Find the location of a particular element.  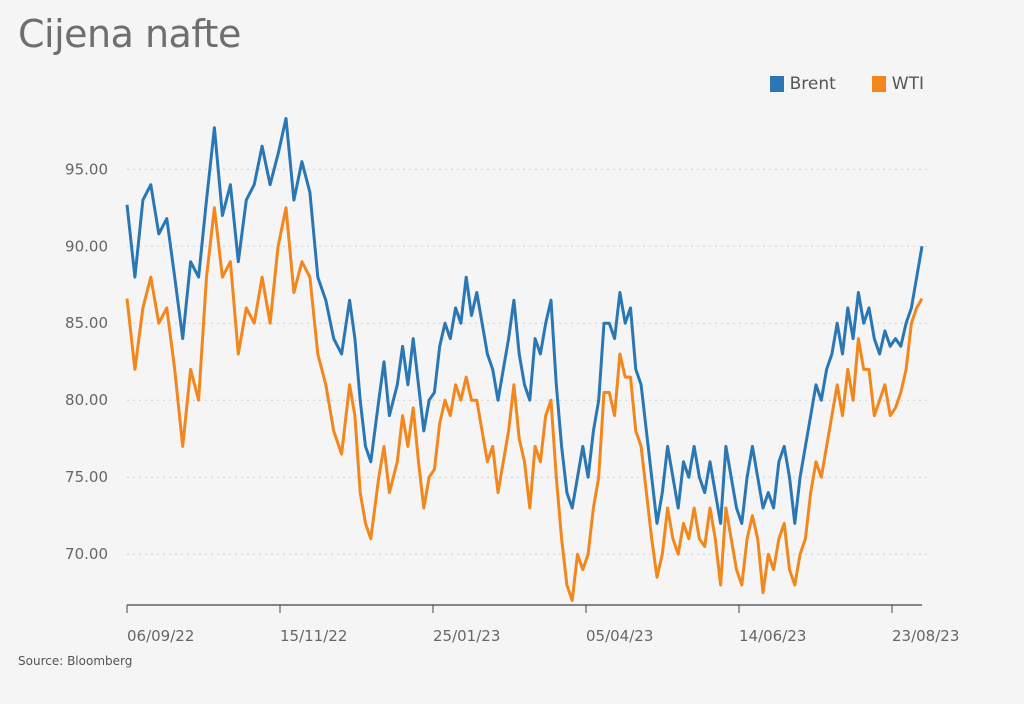

legend-item-wti: WTI is located at coordinates (897, 84).